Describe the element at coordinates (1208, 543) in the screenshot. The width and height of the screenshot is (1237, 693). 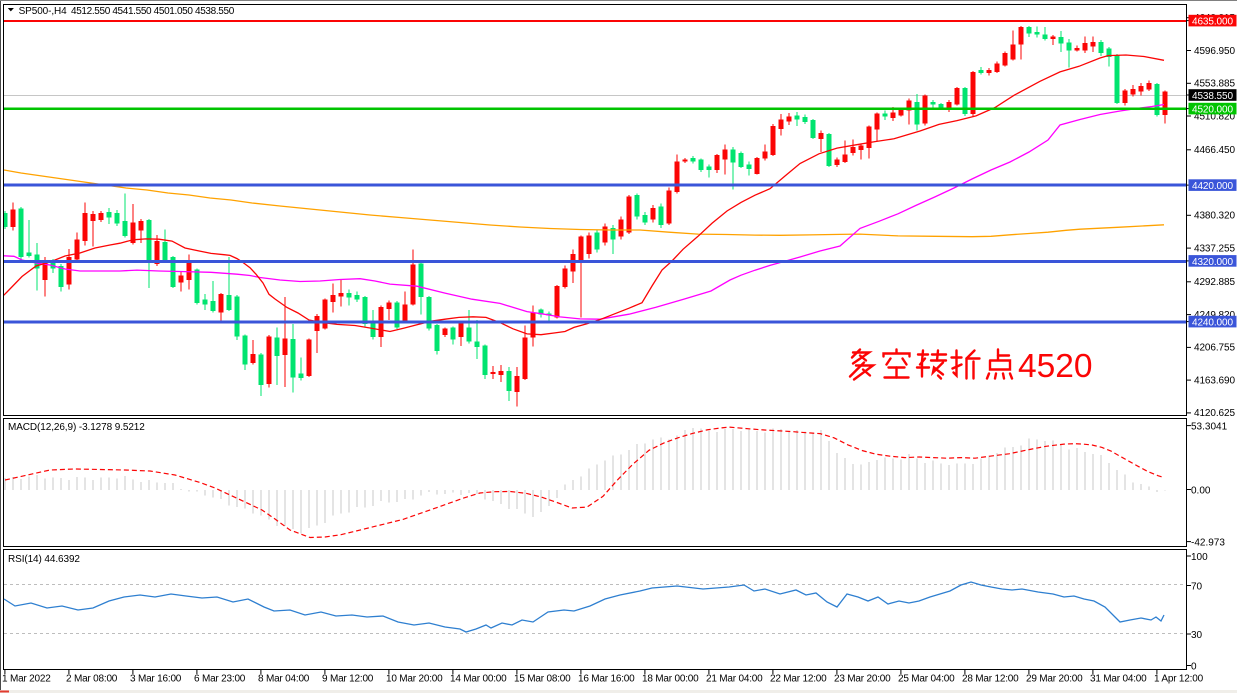
I see `svg-text: -42.973` at that location.